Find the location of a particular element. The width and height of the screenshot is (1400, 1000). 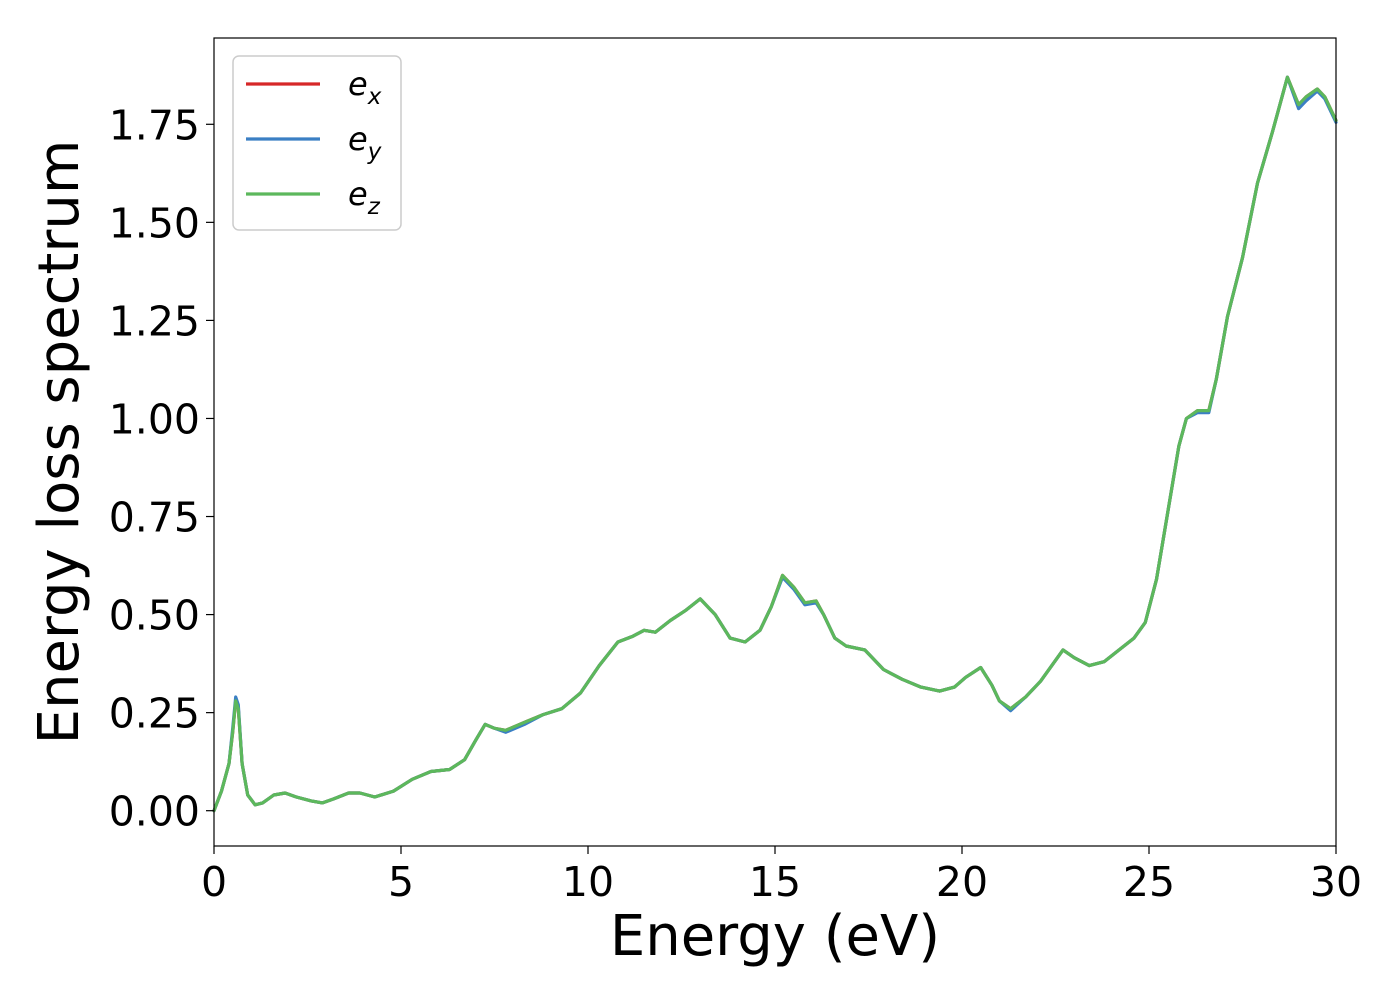

y-tick-label: 0.50 is located at coordinates (154, 616).